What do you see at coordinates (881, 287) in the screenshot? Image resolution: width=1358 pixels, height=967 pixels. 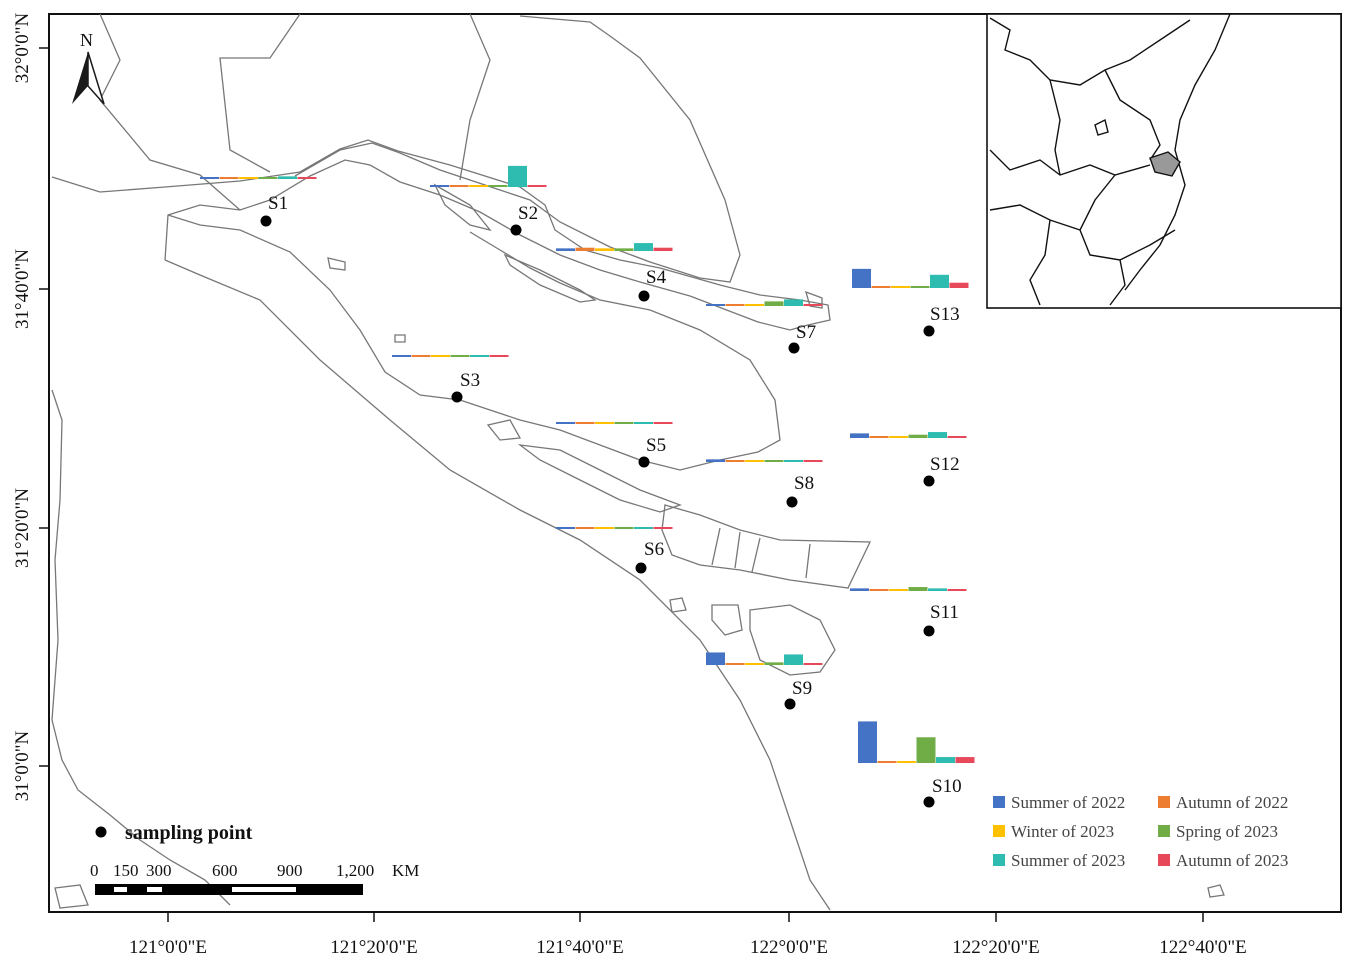 I see `site-s13-bar-autumn-2022` at bounding box center [881, 287].